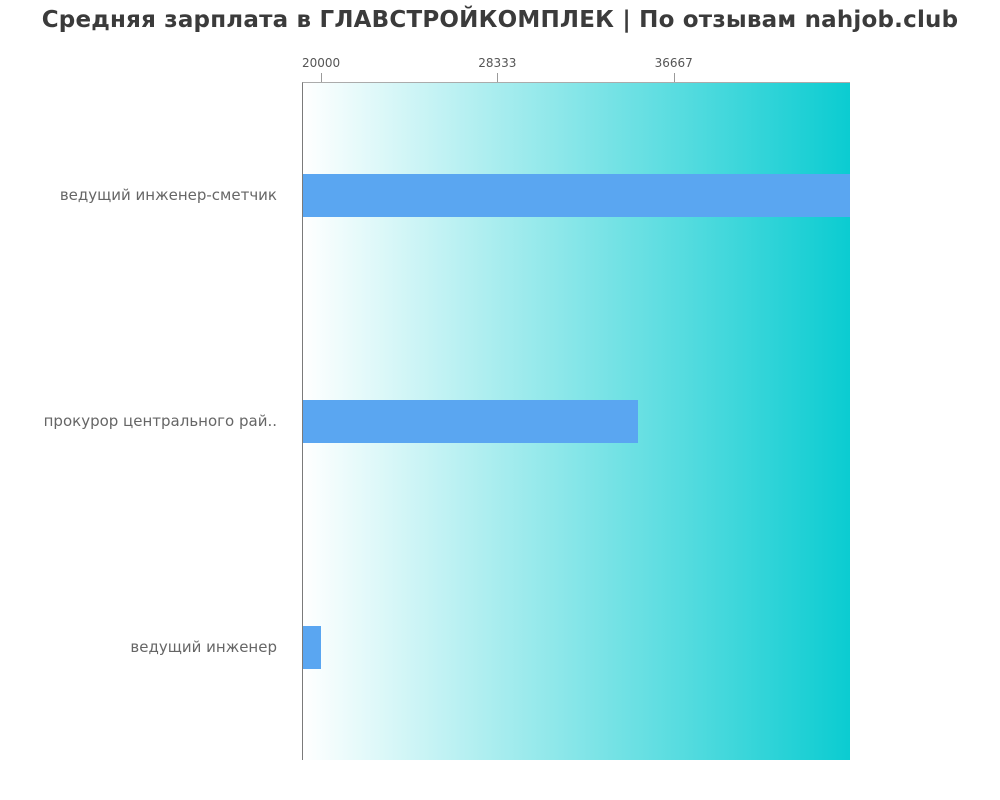  What do you see at coordinates (160, 421) in the screenshot?
I see `y-axis-category-label: прокурор центрального рай..` at bounding box center [160, 421].